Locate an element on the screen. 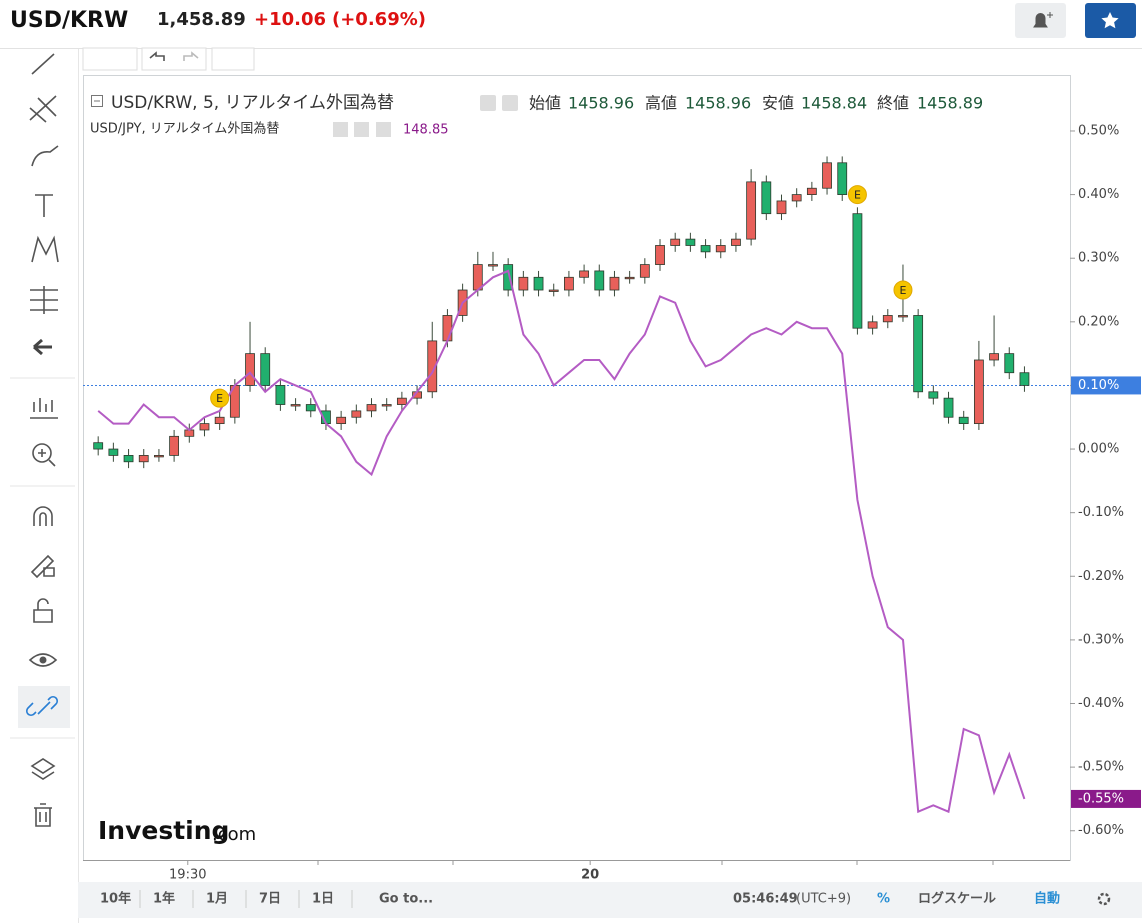  zoom-tool is located at coordinates (42, 453).